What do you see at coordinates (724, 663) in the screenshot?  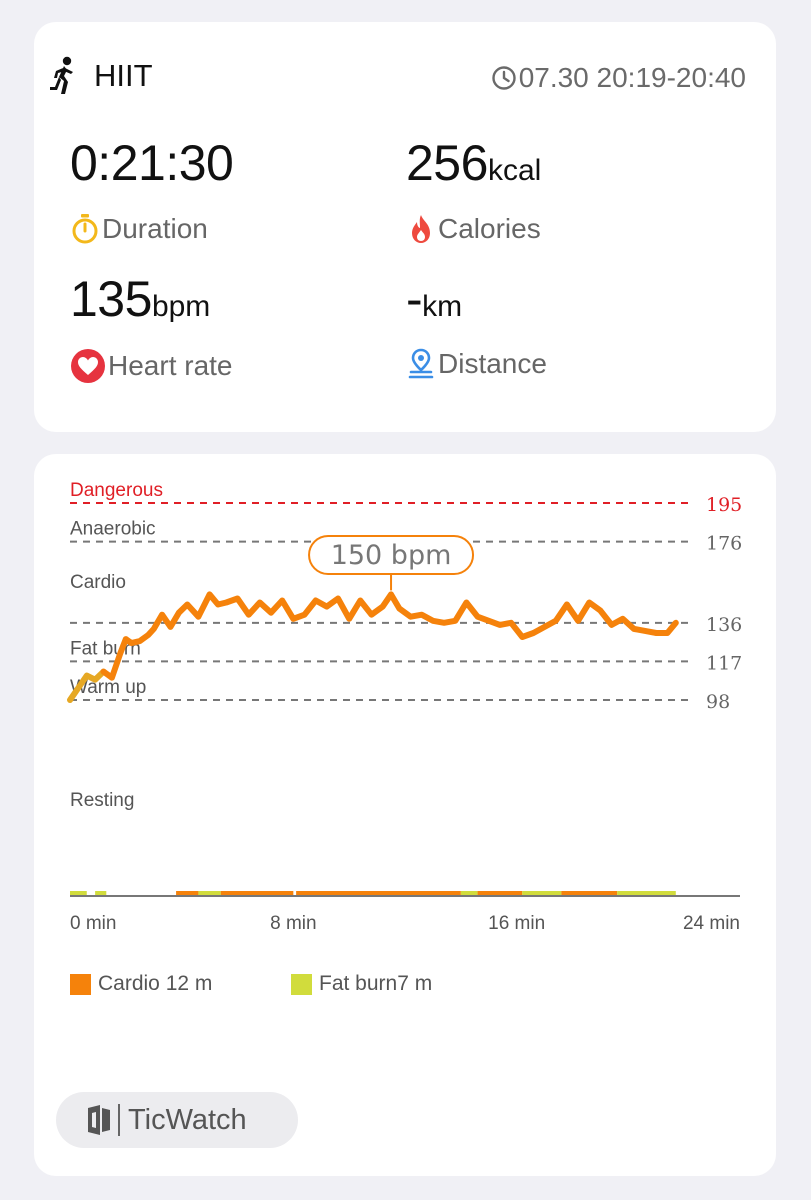 I see `zone-value-fat-burn: 117` at bounding box center [724, 663].